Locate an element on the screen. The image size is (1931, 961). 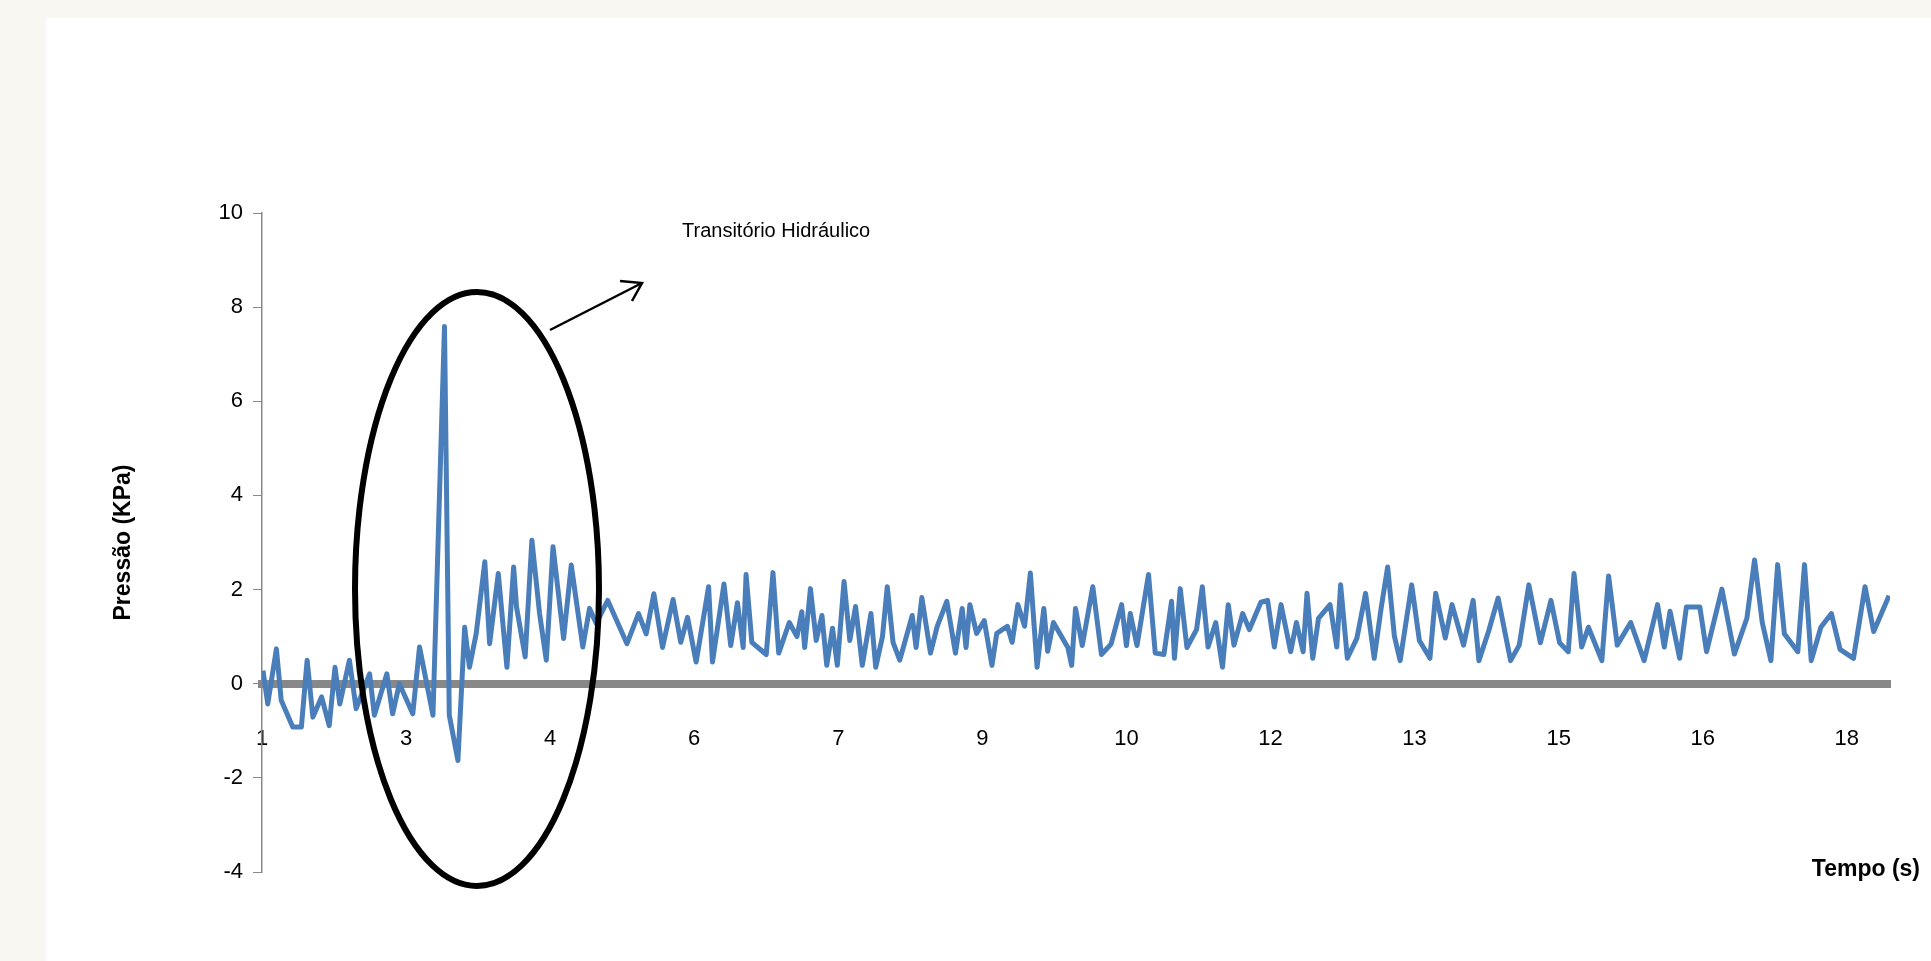
x-tick-label: 9 is located at coordinates (982, 737).